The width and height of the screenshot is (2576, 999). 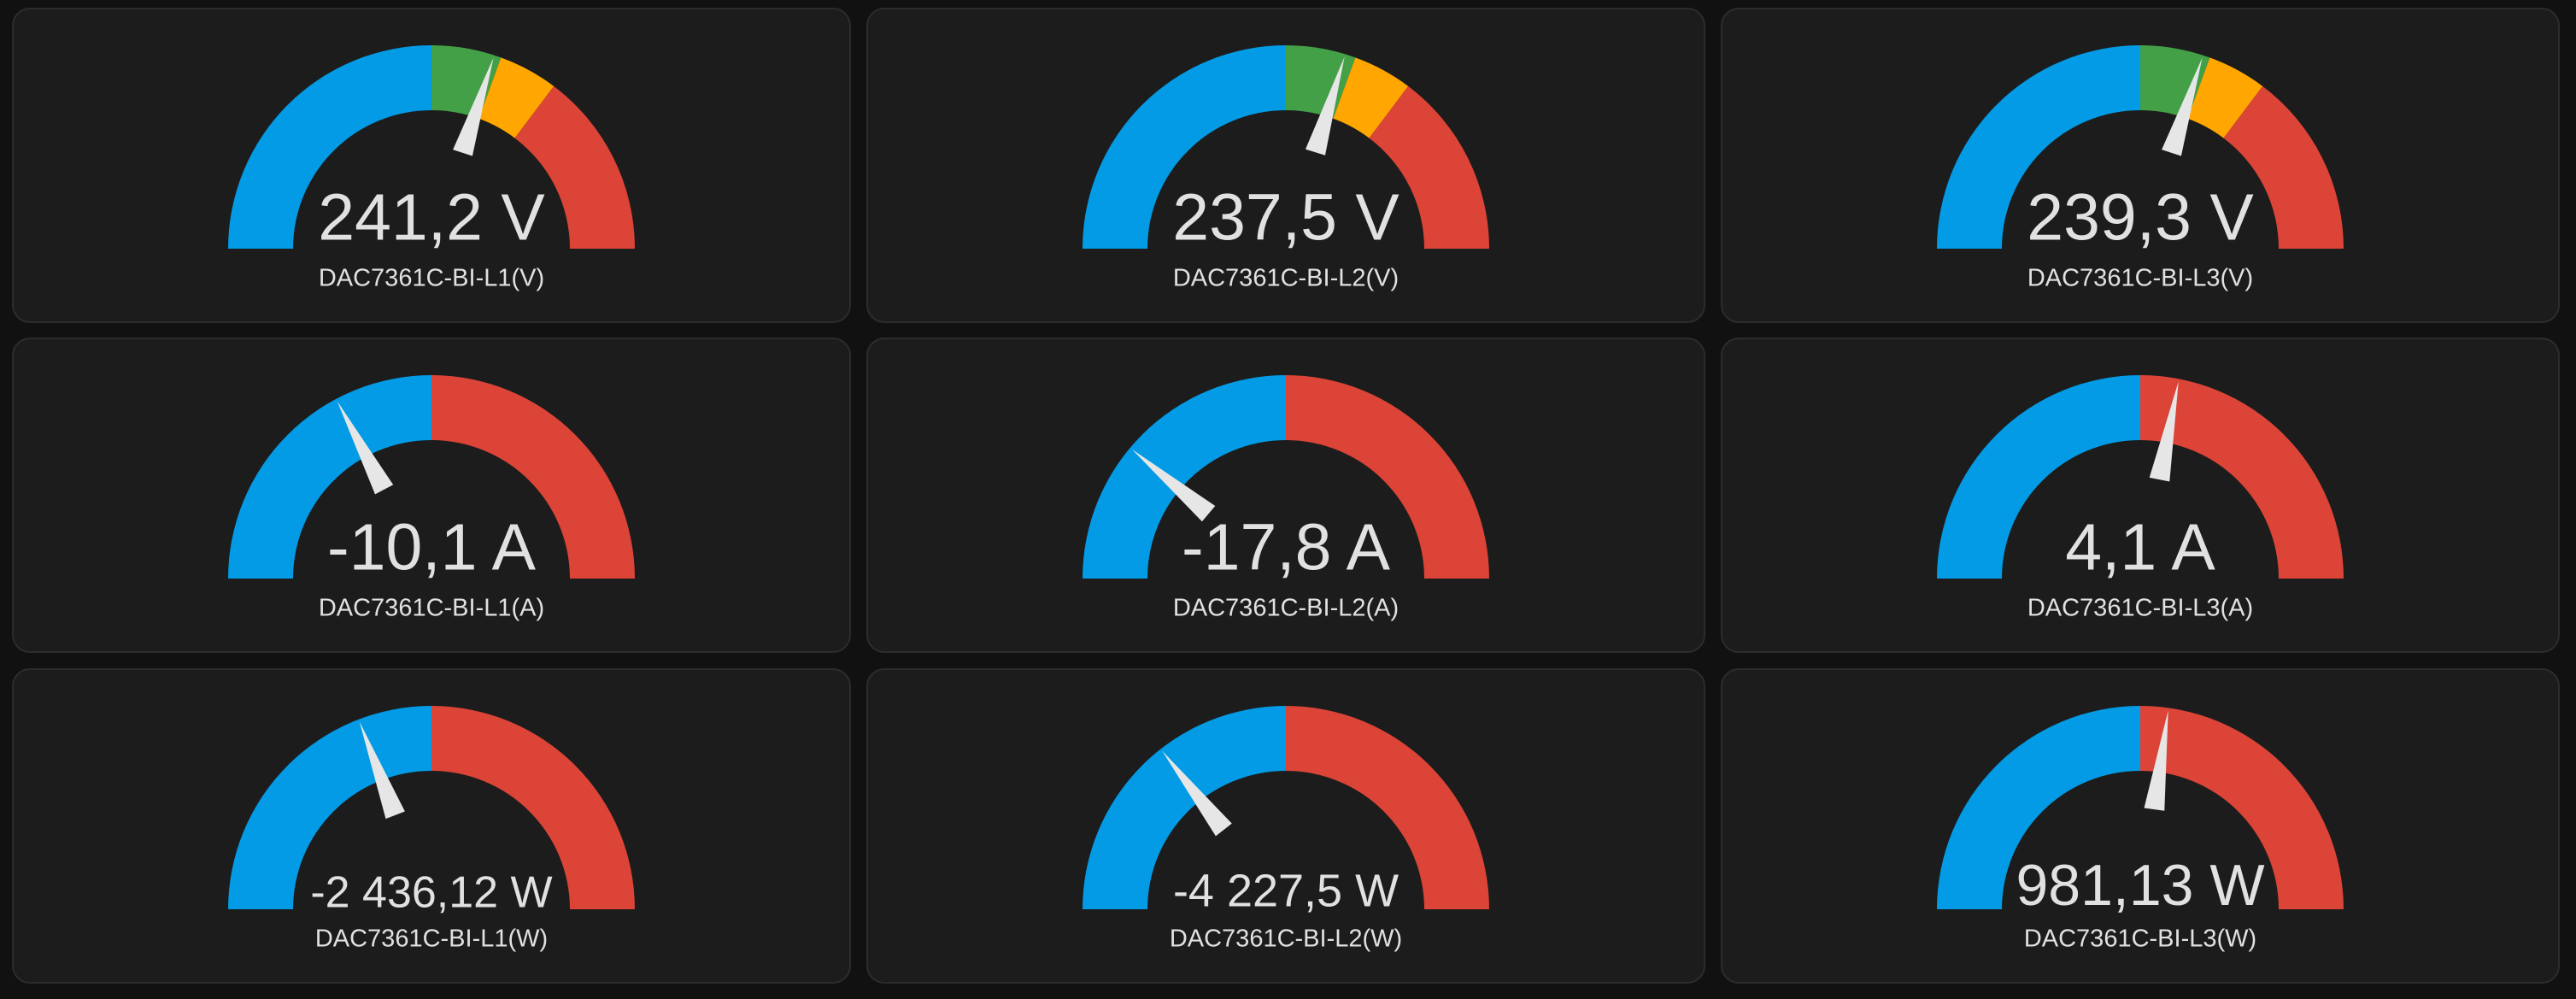 I want to click on gauge-card: 239,3 V DAC7361C-BI-L3(V), so click(x=2140, y=165).